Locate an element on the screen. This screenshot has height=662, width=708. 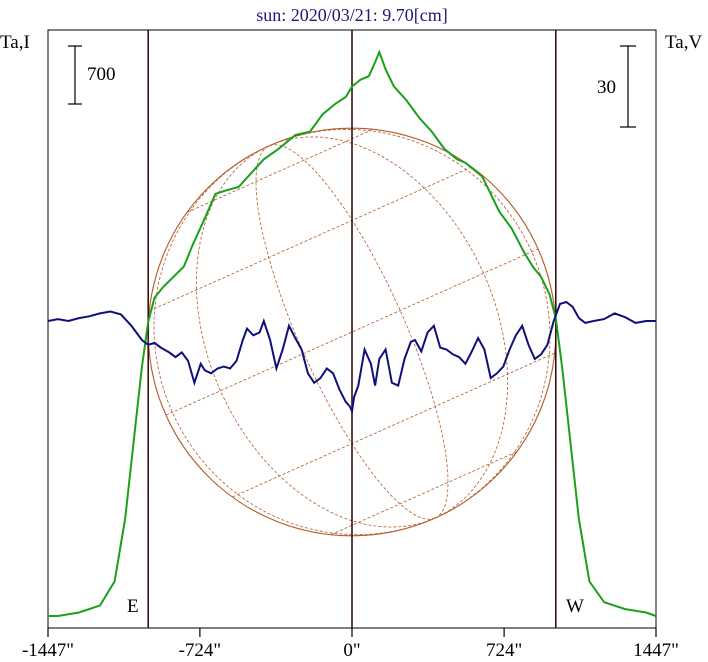
scale-bar-left-value: 700 is located at coordinates (101, 74).